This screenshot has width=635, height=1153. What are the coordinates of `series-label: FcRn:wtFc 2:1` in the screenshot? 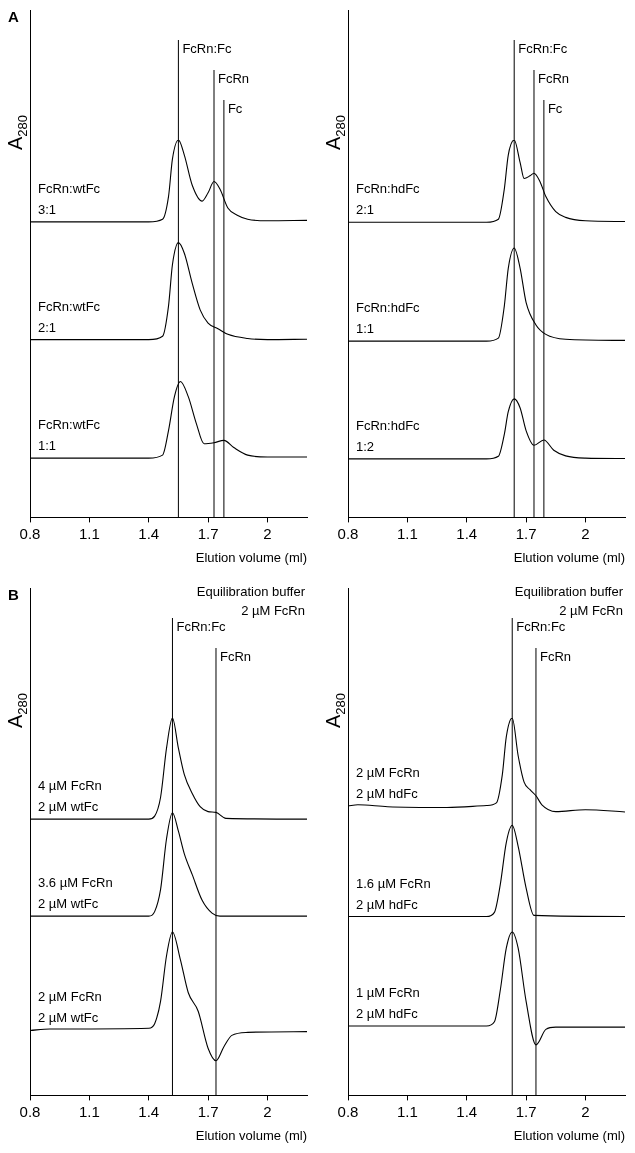 It's located at (69, 316).